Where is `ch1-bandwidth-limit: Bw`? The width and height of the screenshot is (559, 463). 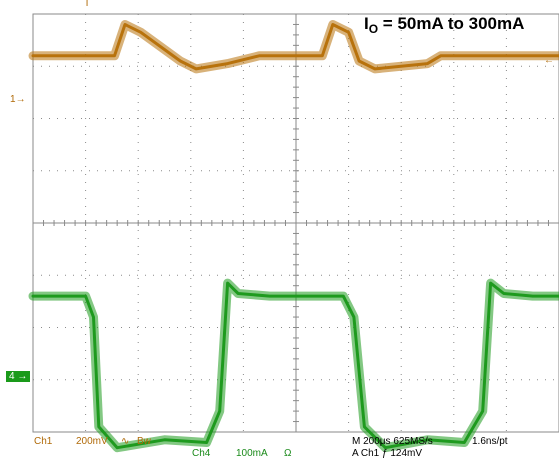
ch1-bandwidth-limit: Bw is located at coordinates (144, 441).